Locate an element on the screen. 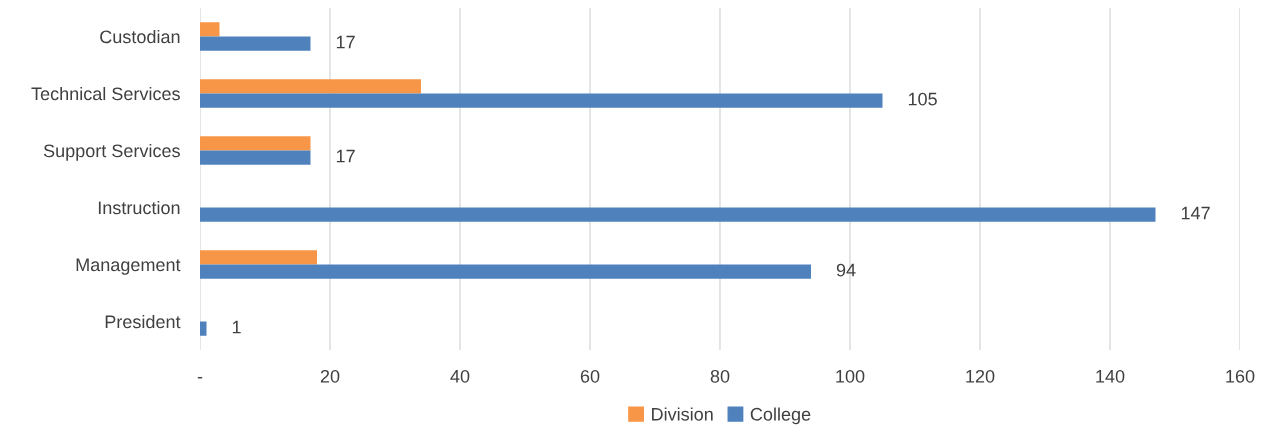  legend-label: Division is located at coordinates (682, 414).